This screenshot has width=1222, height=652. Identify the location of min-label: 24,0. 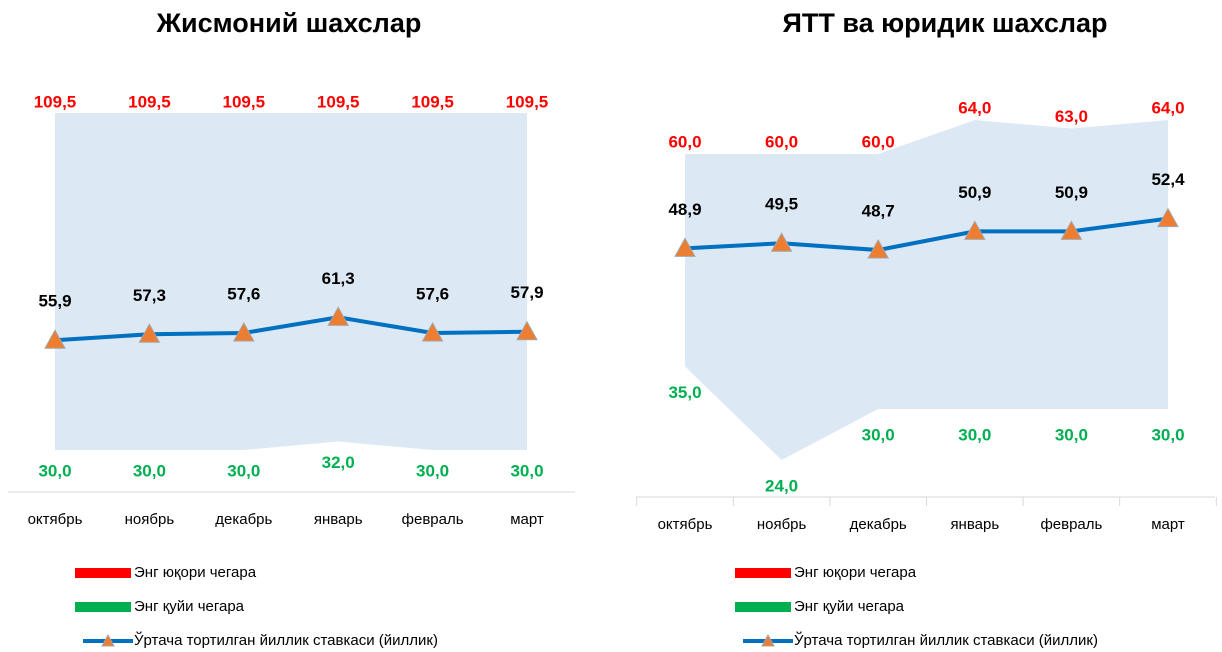
(781, 485).